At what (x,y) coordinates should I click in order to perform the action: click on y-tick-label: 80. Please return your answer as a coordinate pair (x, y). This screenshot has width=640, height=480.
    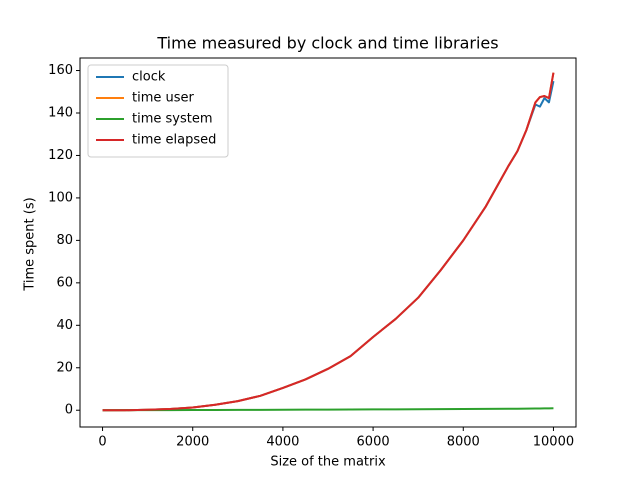
    Looking at the image, I should click on (64, 240).